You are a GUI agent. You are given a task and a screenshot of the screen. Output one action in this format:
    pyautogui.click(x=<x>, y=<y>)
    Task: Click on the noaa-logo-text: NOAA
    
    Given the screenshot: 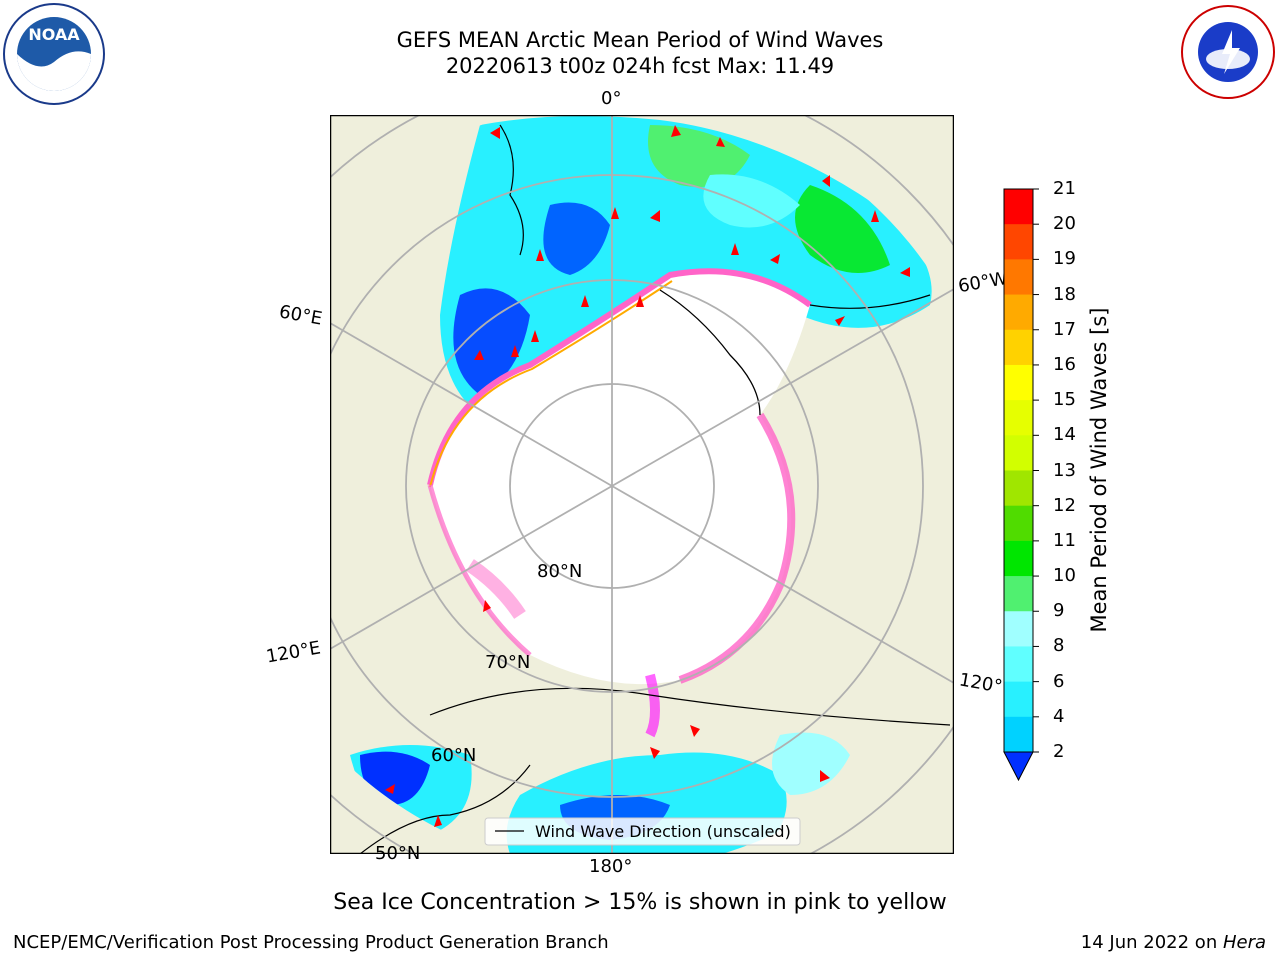 What is the action you would take?
    pyautogui.click(x=54, y=34)
    